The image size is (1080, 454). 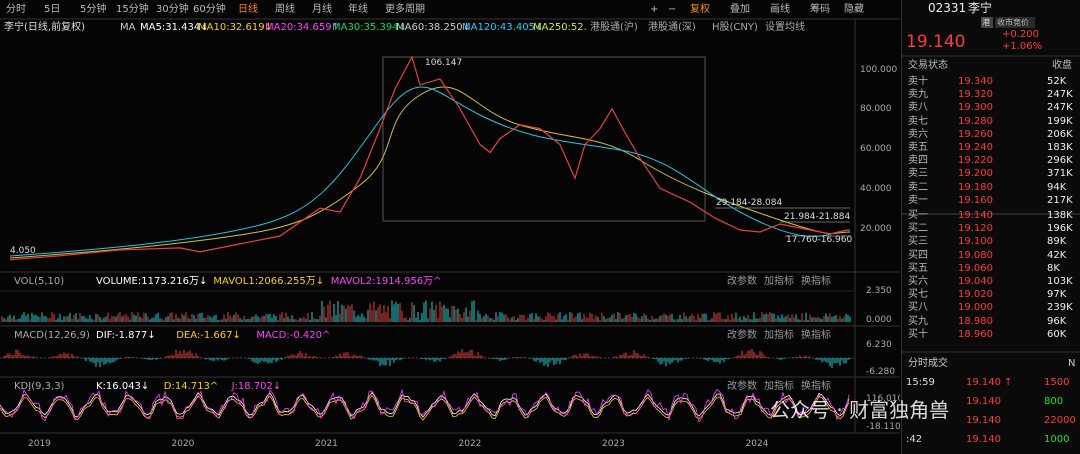 I want to click on panel-axis-label: -6.280, so click(x=881, y=372).